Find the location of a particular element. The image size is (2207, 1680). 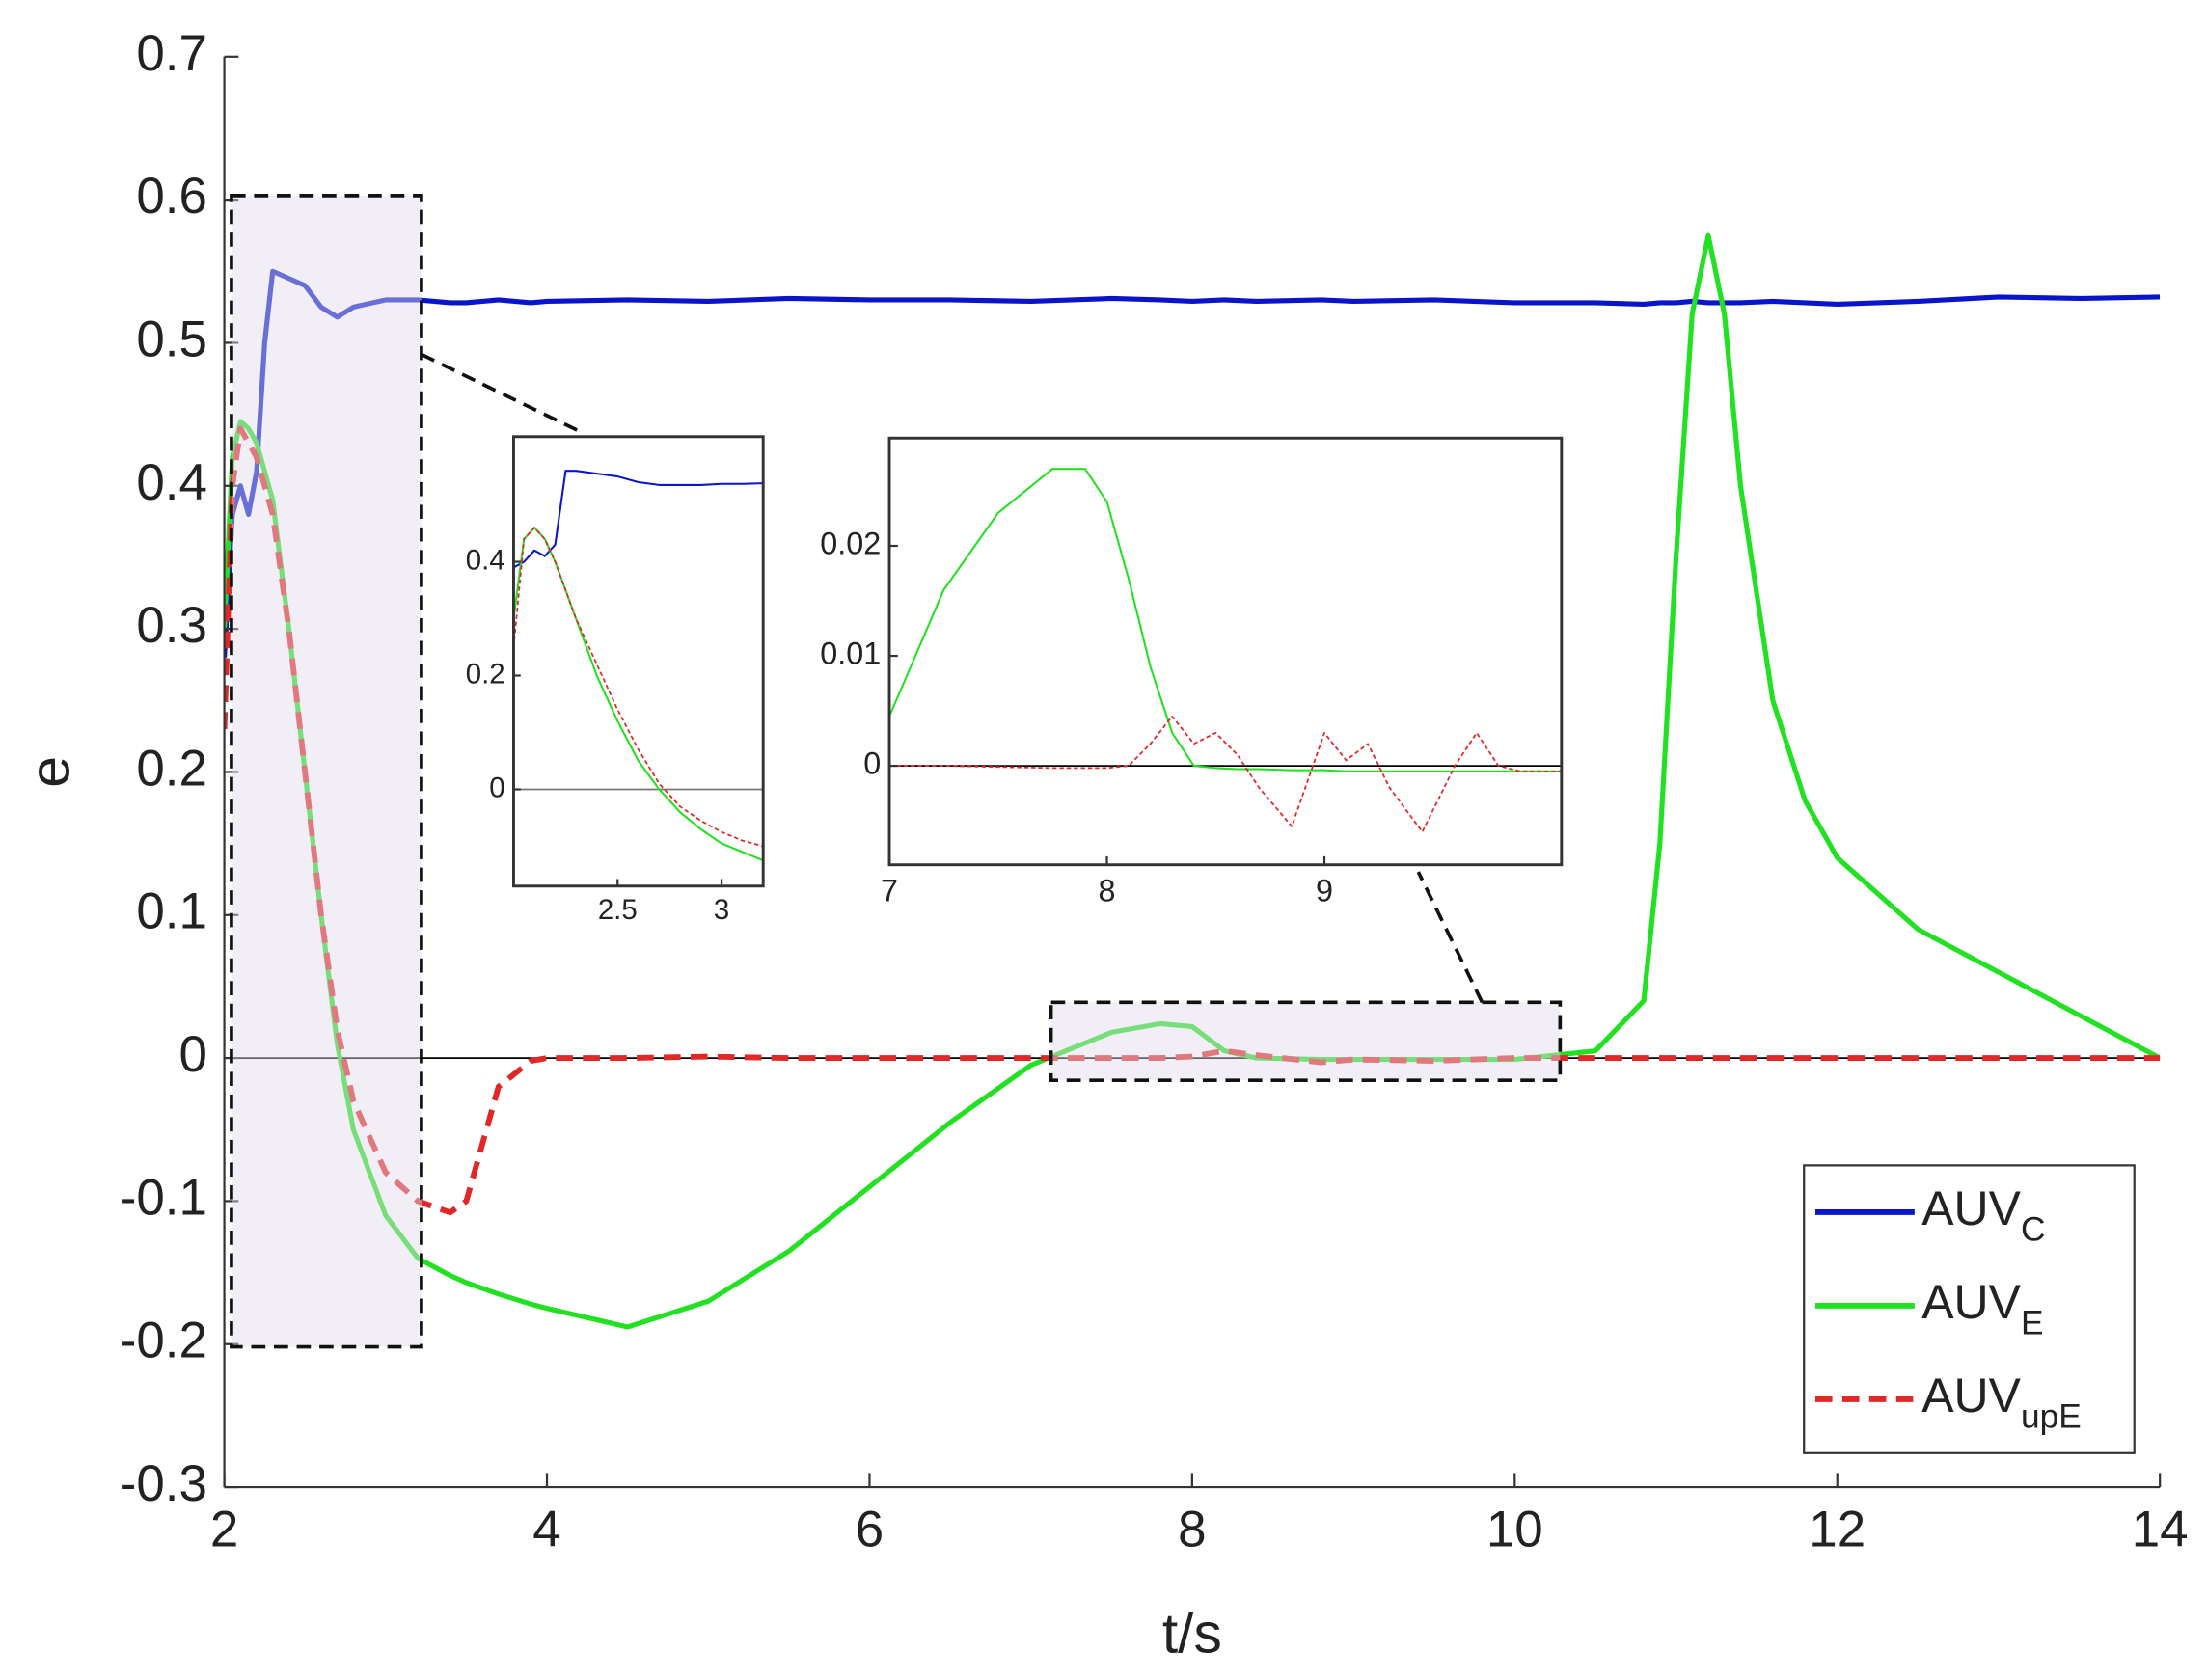

x-tick-label: 6 is located at coordinates (870, 1530).